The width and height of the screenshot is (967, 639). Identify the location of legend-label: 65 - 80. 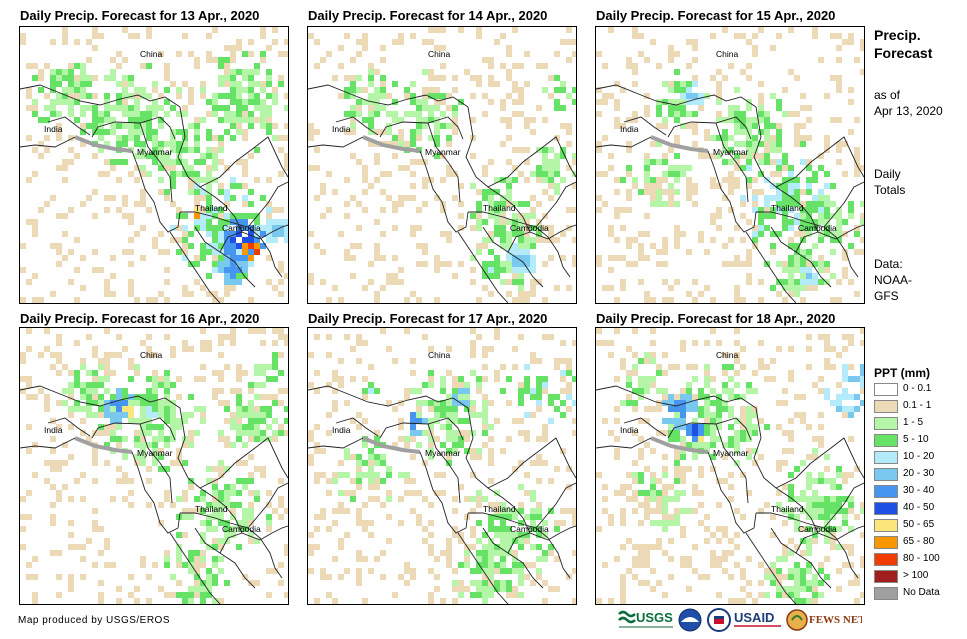
(919, 541).